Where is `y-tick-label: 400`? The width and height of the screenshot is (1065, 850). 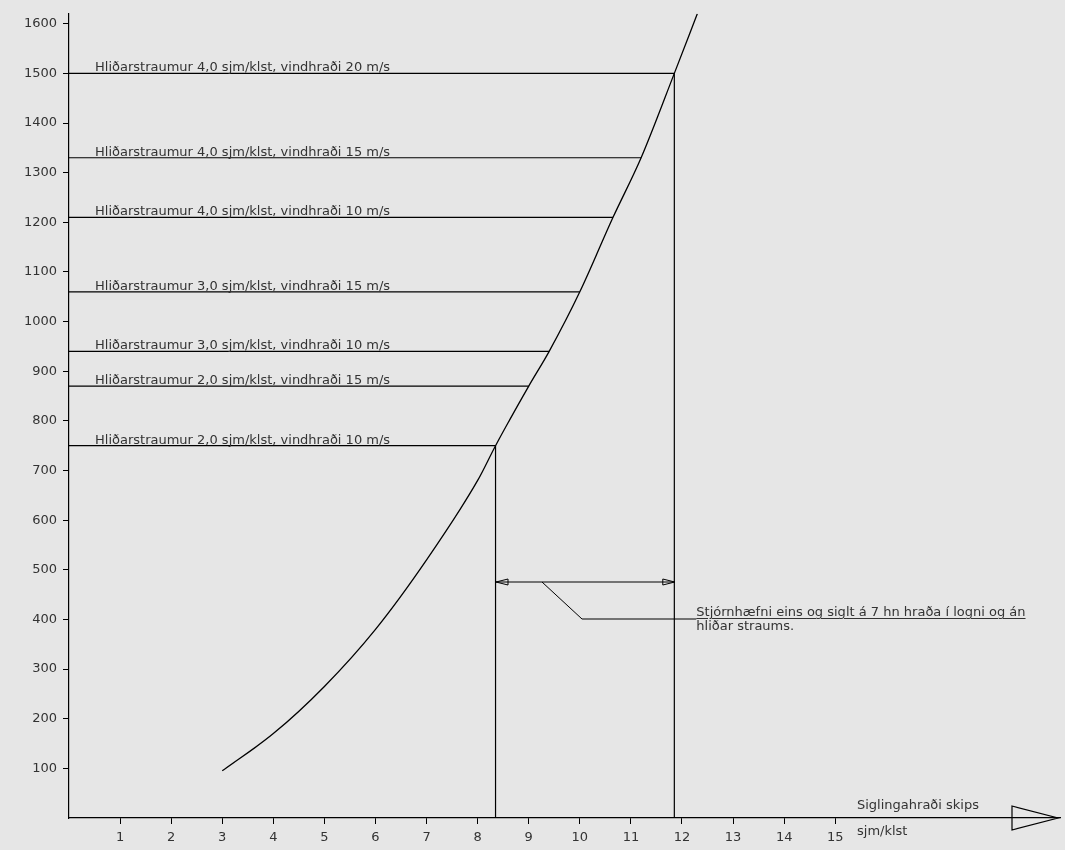 y-tick-label: 400 is located at coordinates (44, 618).